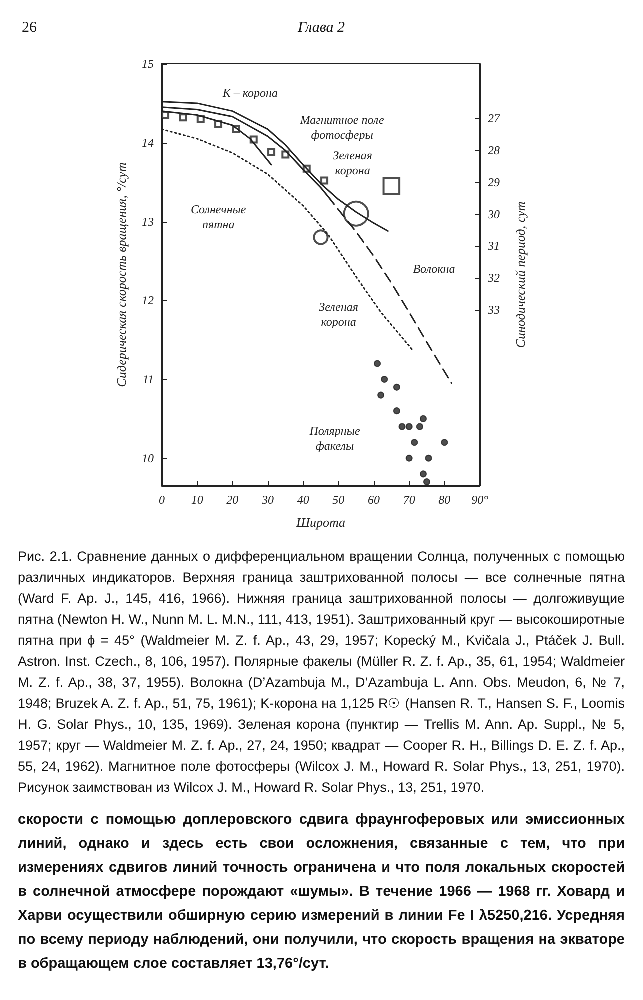 The image size is (643, 1000). Describe the element at coordinates (121, 275) in the screenshot. I see `y-axis-title: Сидерическая скорость вращения, °/сут` at that location.